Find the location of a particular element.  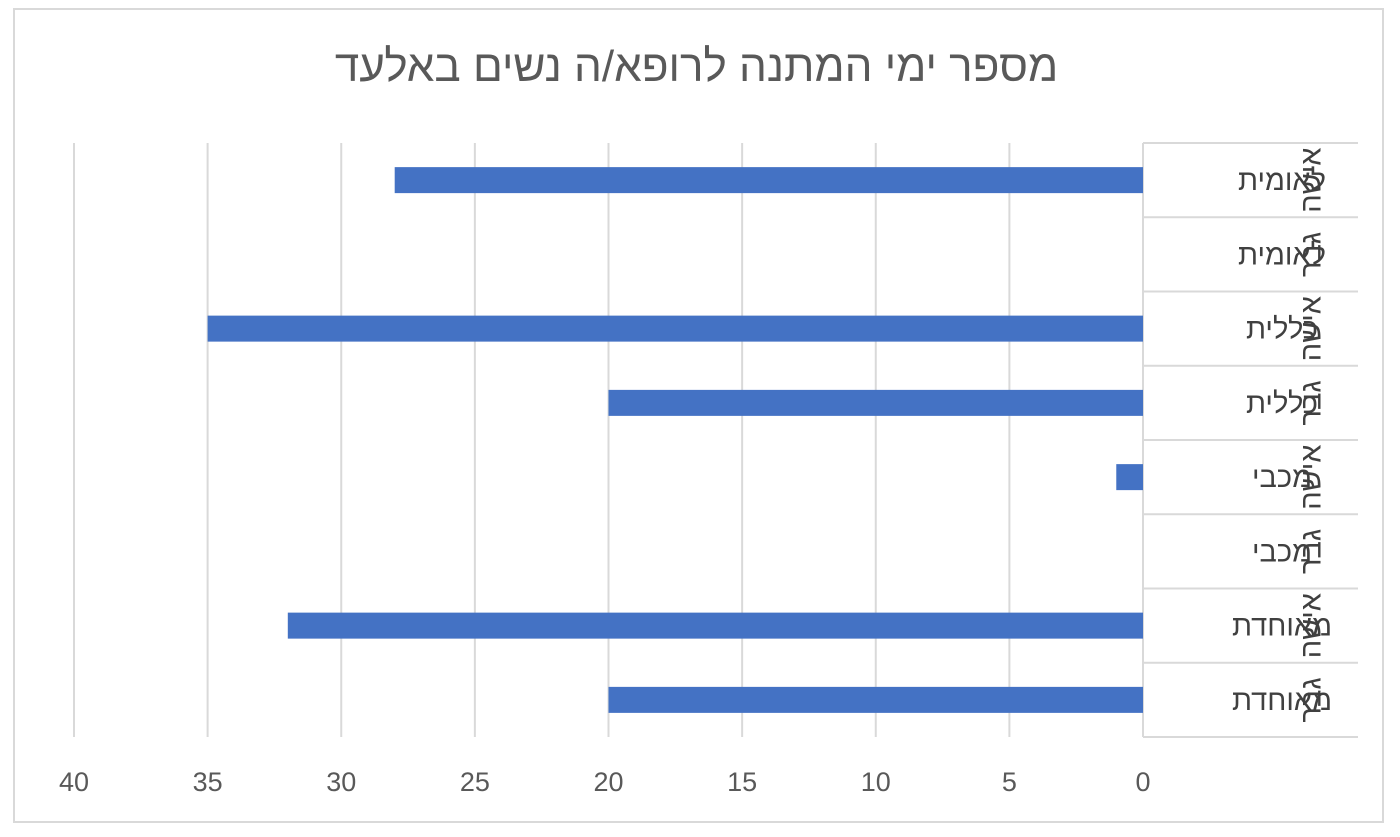

chart-title: מספר ימי המתנה לרופא/ה נשים באלעד is located at coordinates (696, 66).